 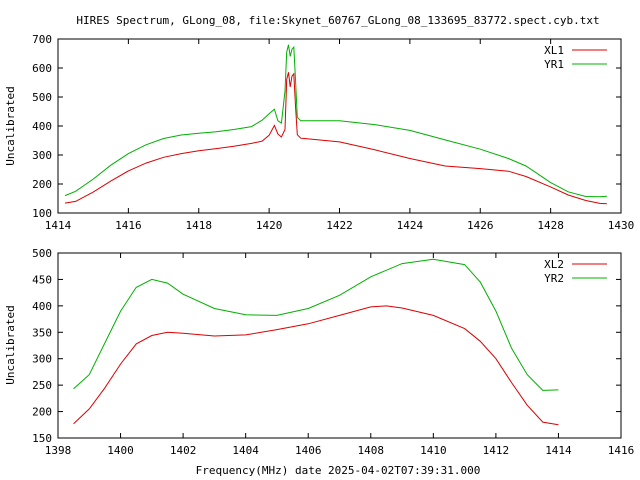 I want to click on x-tick-label: 1412, so click(x=496, y=450).